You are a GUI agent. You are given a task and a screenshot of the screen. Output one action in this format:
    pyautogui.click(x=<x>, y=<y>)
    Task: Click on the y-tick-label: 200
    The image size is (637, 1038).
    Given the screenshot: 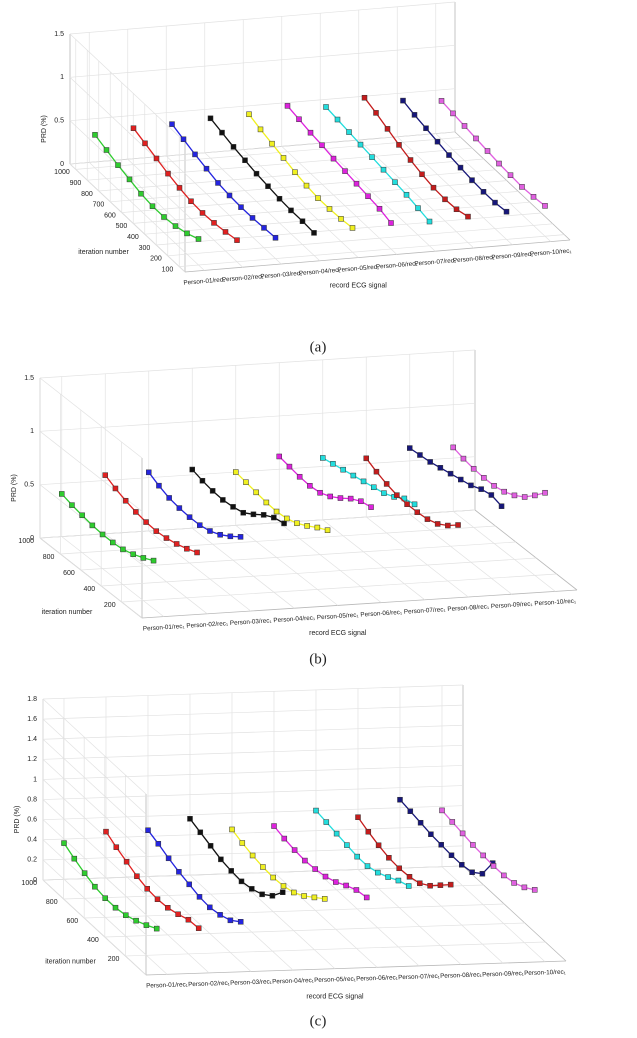 What is the action you would take?
    pyautogui.click(x=110, y=605)
    